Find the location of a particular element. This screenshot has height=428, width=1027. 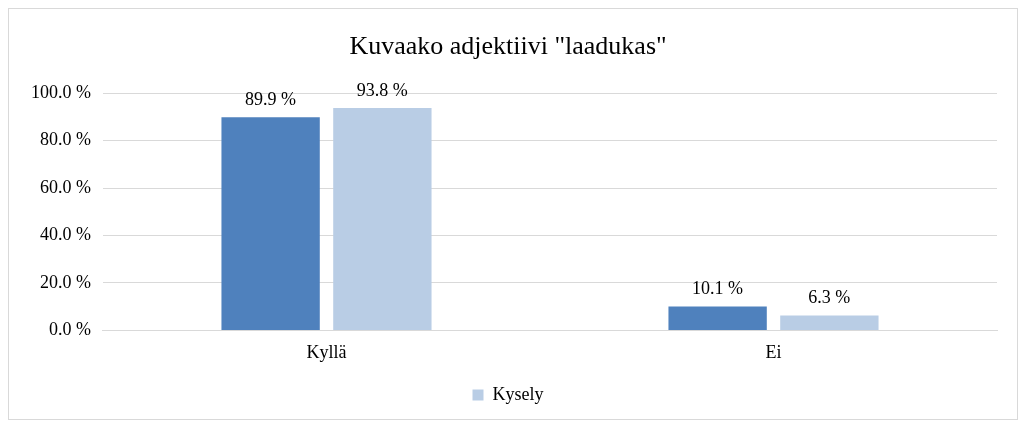

y-tick-label: 0.0 % is located at coordinates (69, 329).